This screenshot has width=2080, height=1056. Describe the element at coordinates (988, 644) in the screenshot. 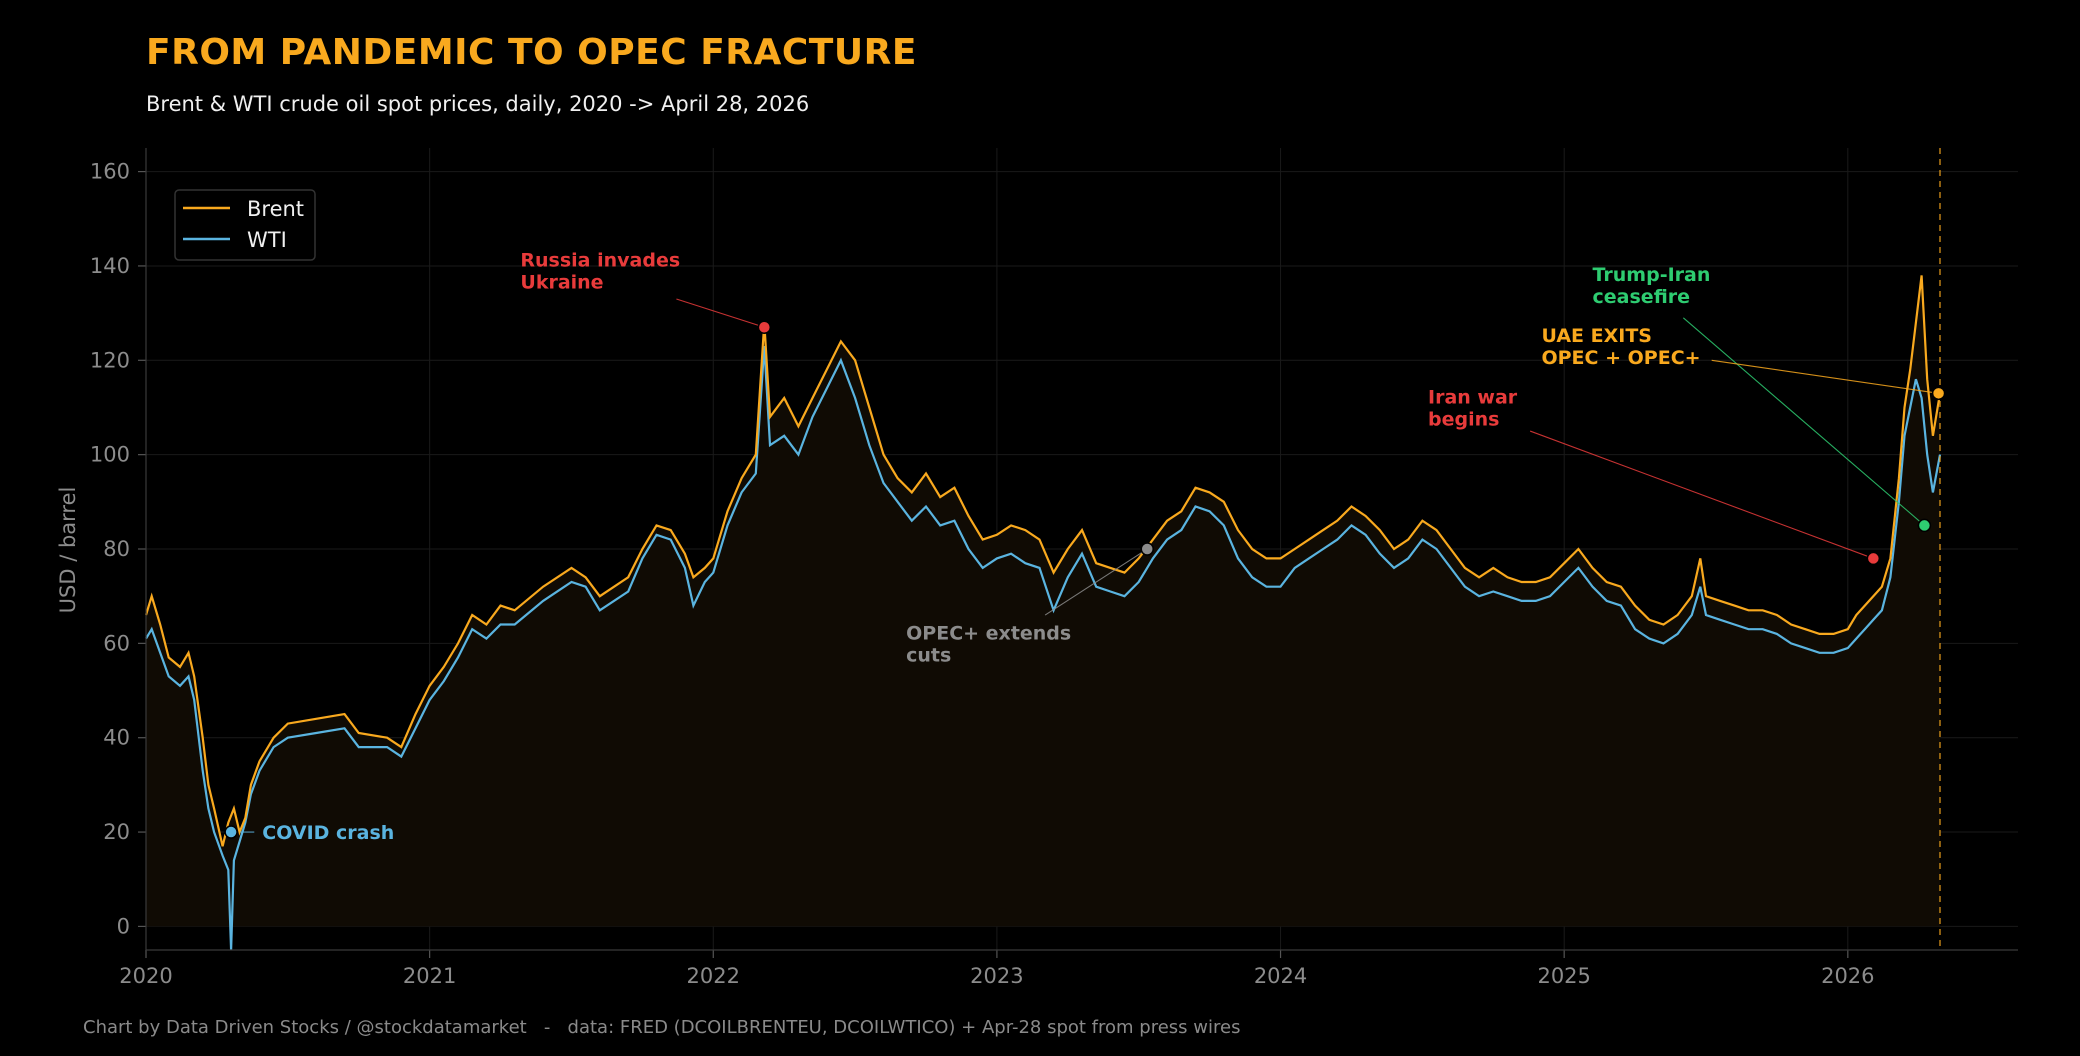

I see `opec-label: OPEC+ extends cuts` at that location.